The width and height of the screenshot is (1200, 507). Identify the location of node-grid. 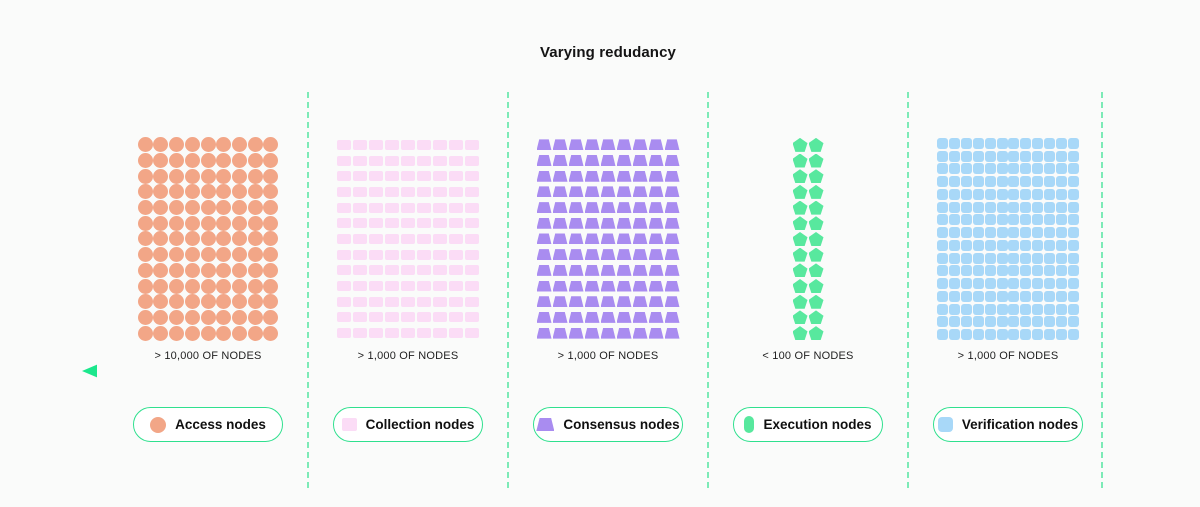
(808, 239).